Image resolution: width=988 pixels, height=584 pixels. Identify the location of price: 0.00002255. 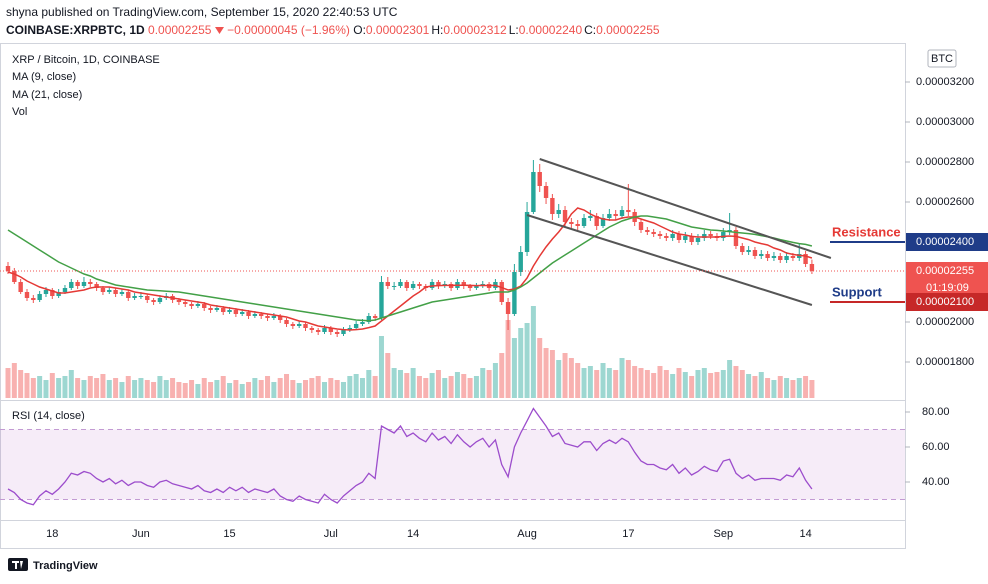
(180, 30).